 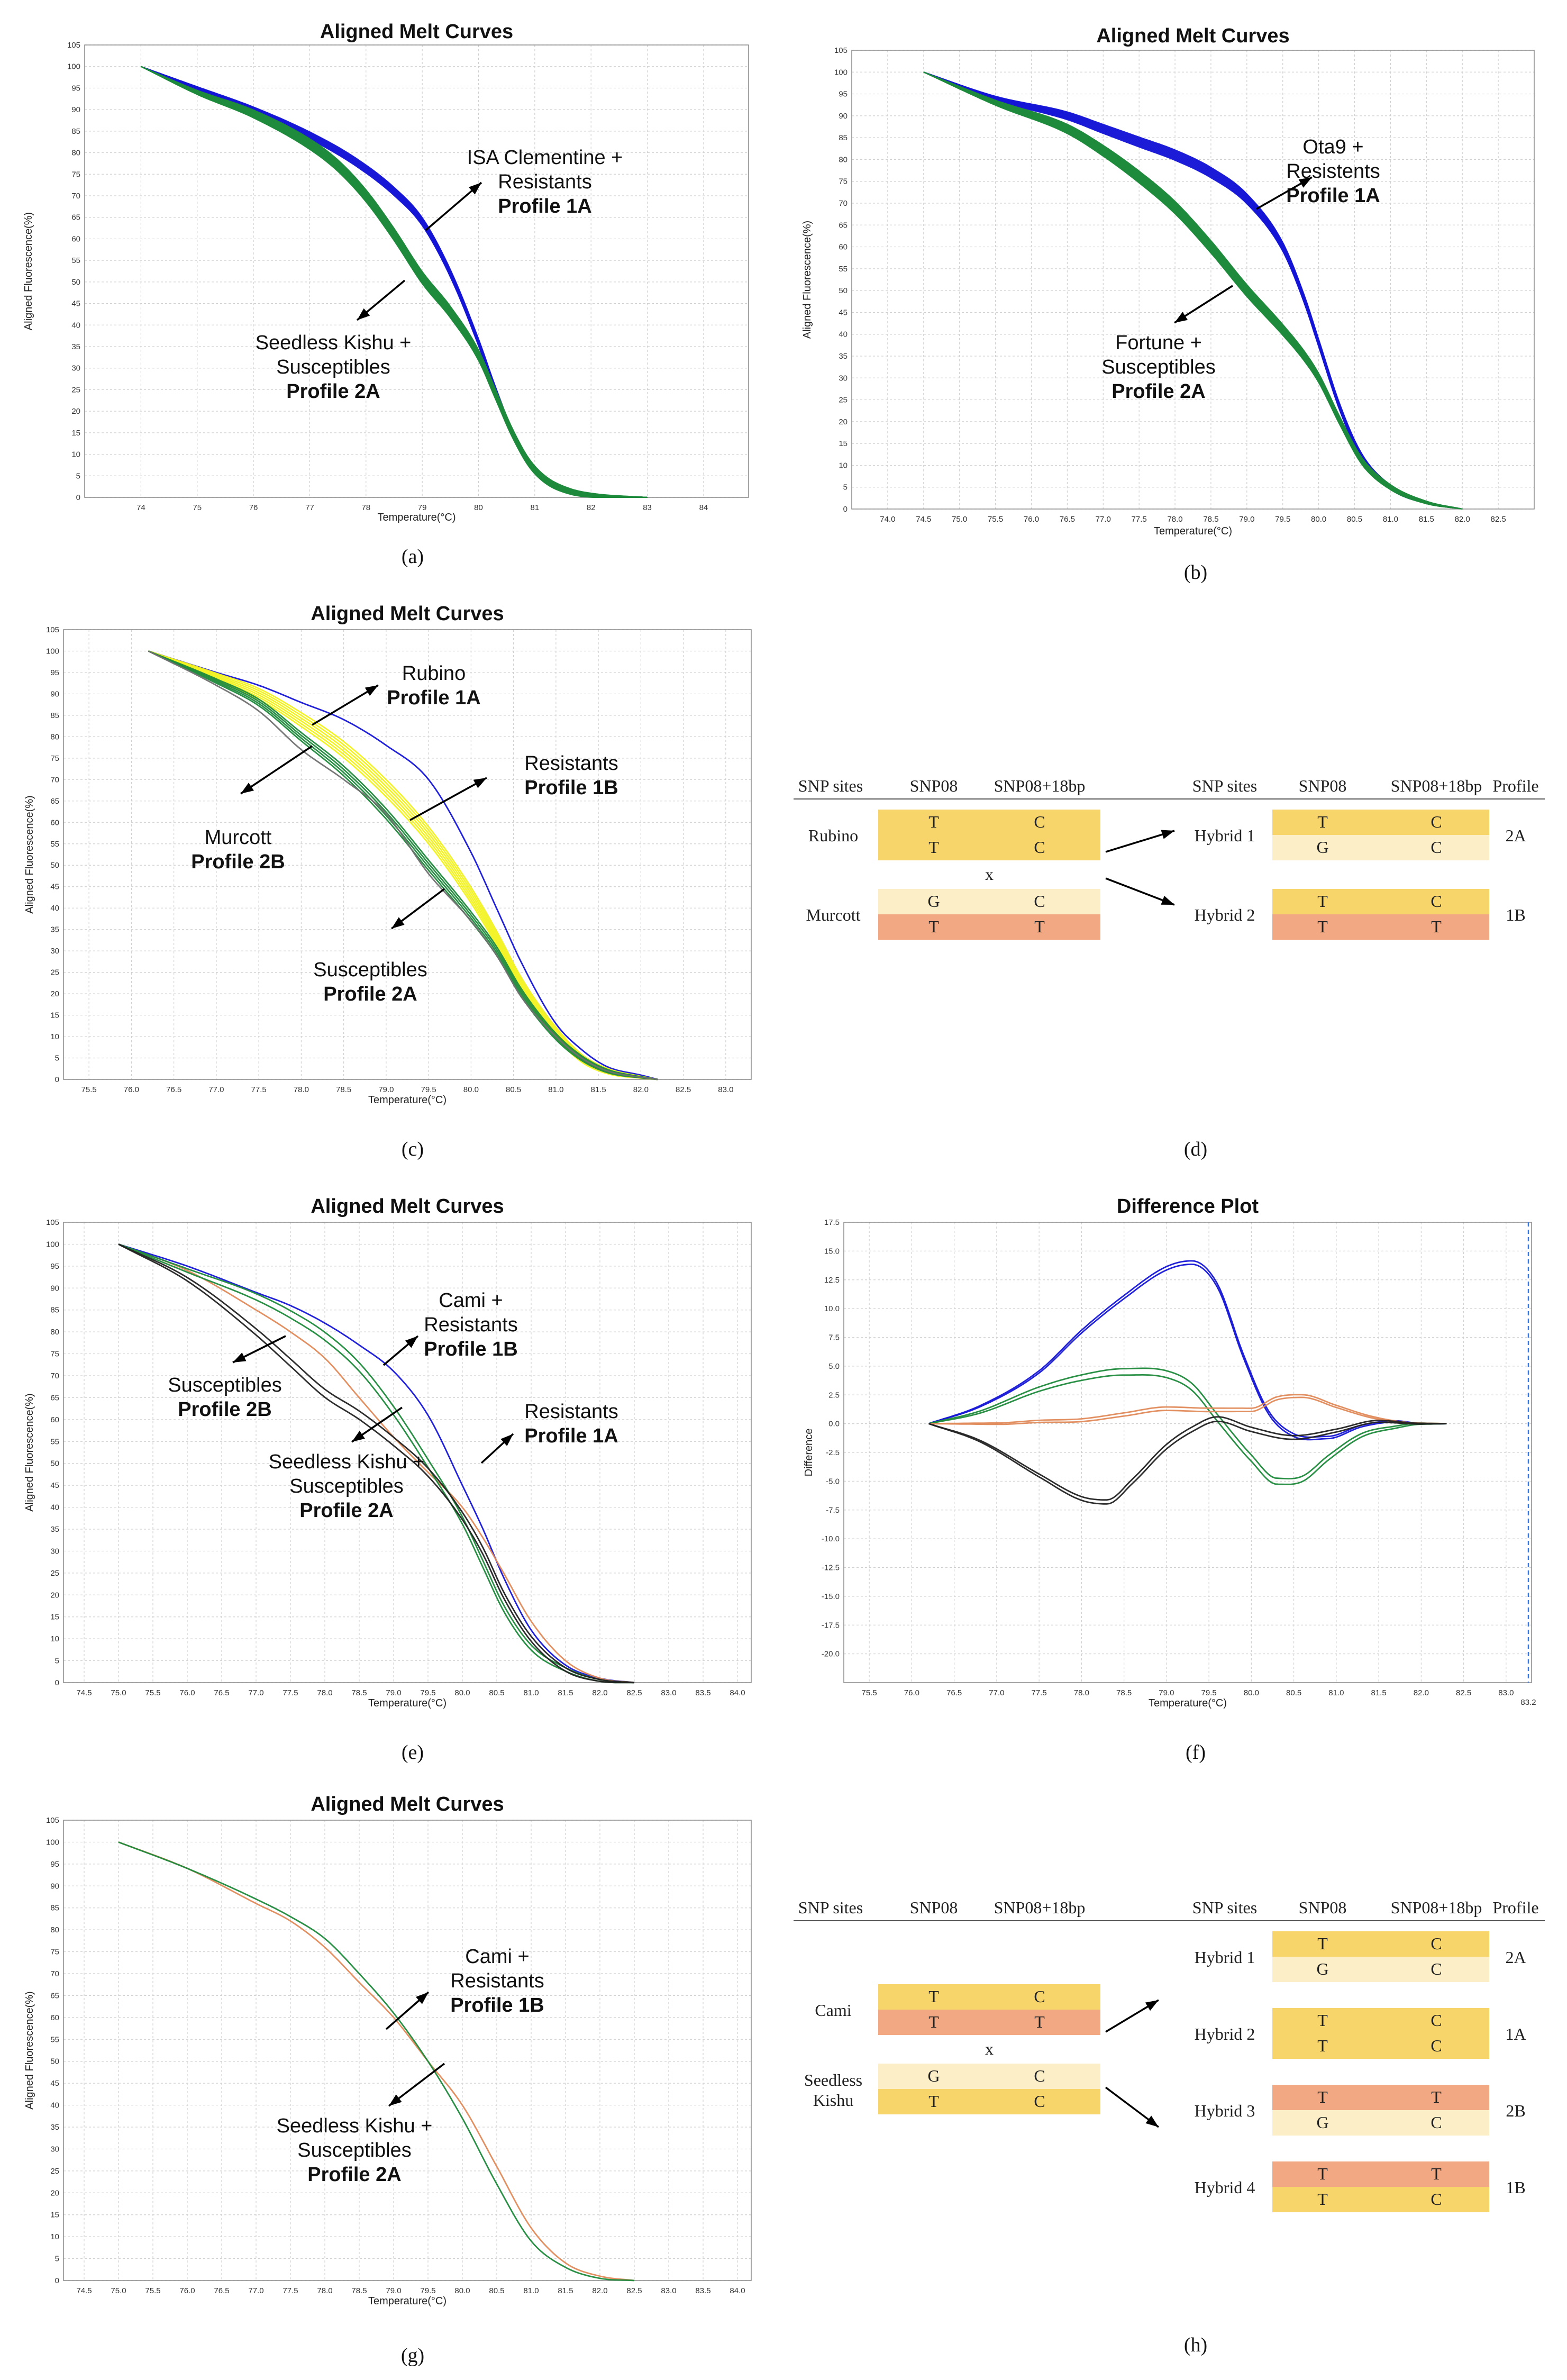 What do you see at coordinates (497, 1957) in the screenshot?
I see `annotation-text: Cami +` at bounding box center [497, 1957].